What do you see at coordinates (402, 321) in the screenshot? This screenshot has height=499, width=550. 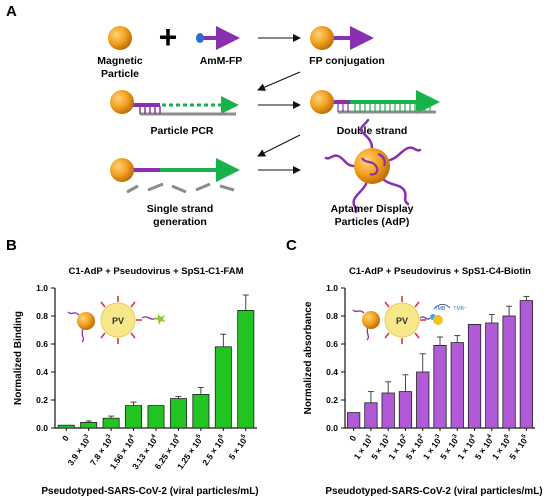 I see `inset-c-pv-label: PV` at bounding box center [402, 321].